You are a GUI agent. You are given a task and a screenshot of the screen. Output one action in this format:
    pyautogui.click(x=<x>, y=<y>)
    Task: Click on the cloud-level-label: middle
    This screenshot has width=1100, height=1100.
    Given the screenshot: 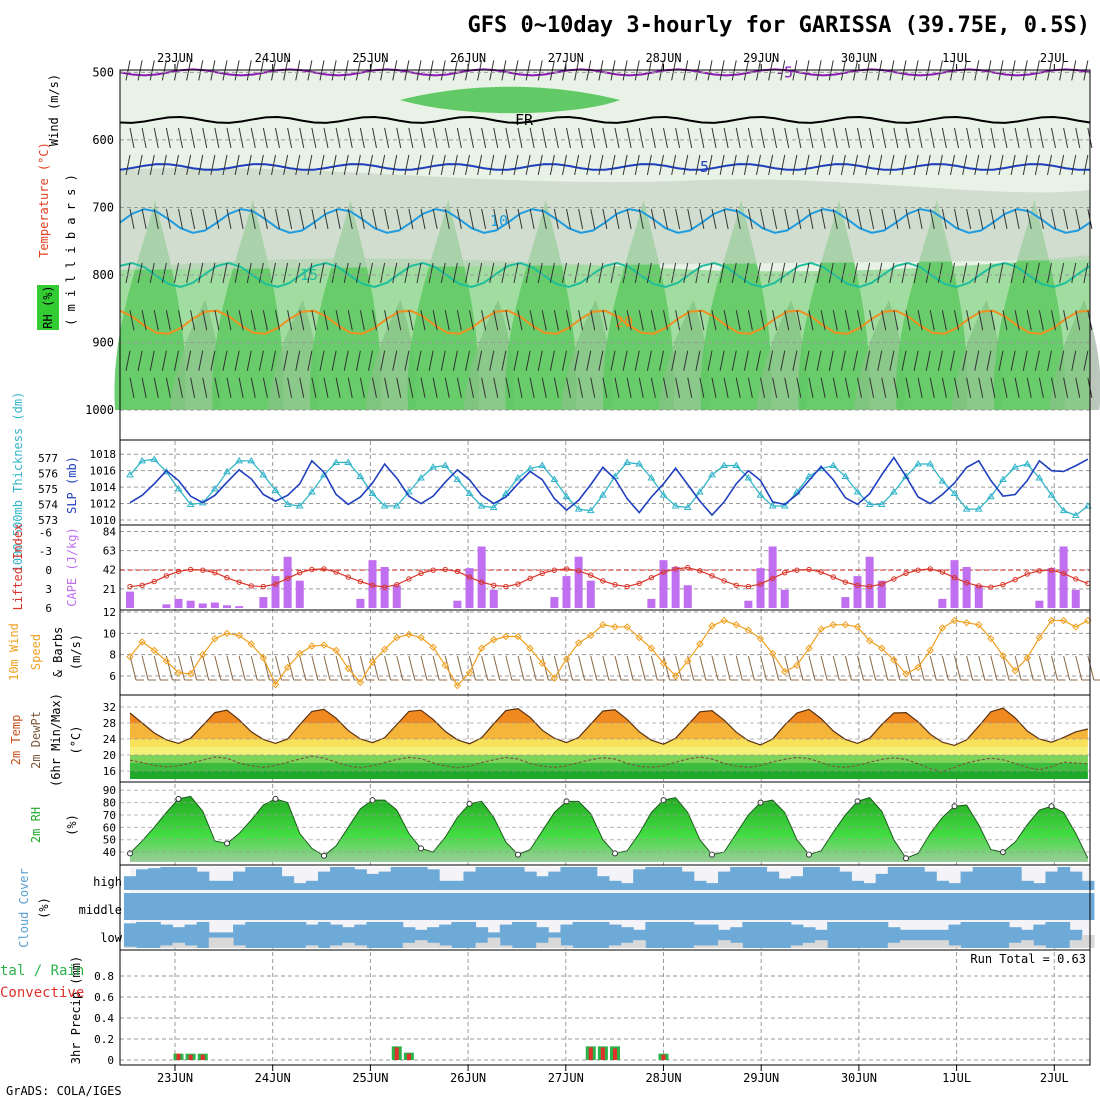 What is the action you would take?
    pyautogui.click(x=100, y=910)
    